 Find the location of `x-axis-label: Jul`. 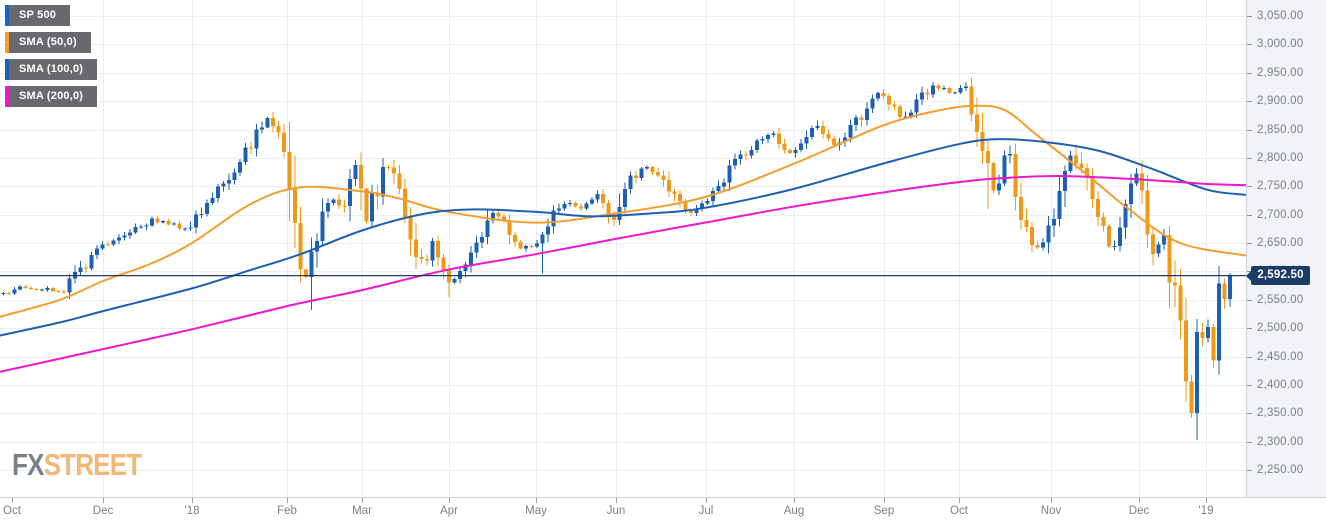

x-axis-label: Jul is located at coordinates (706, 511).